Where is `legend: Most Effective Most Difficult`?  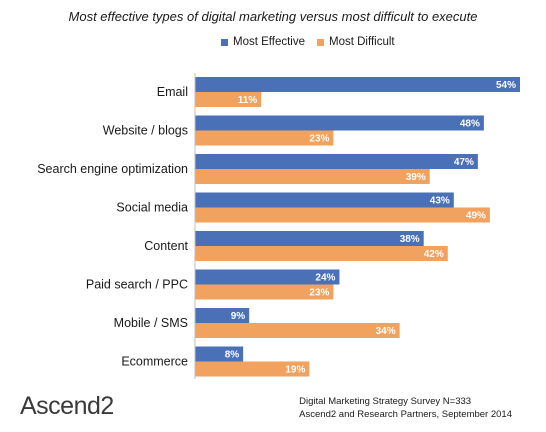
legend: Most Effective Most Difficult is located at coordinates (314, 42).